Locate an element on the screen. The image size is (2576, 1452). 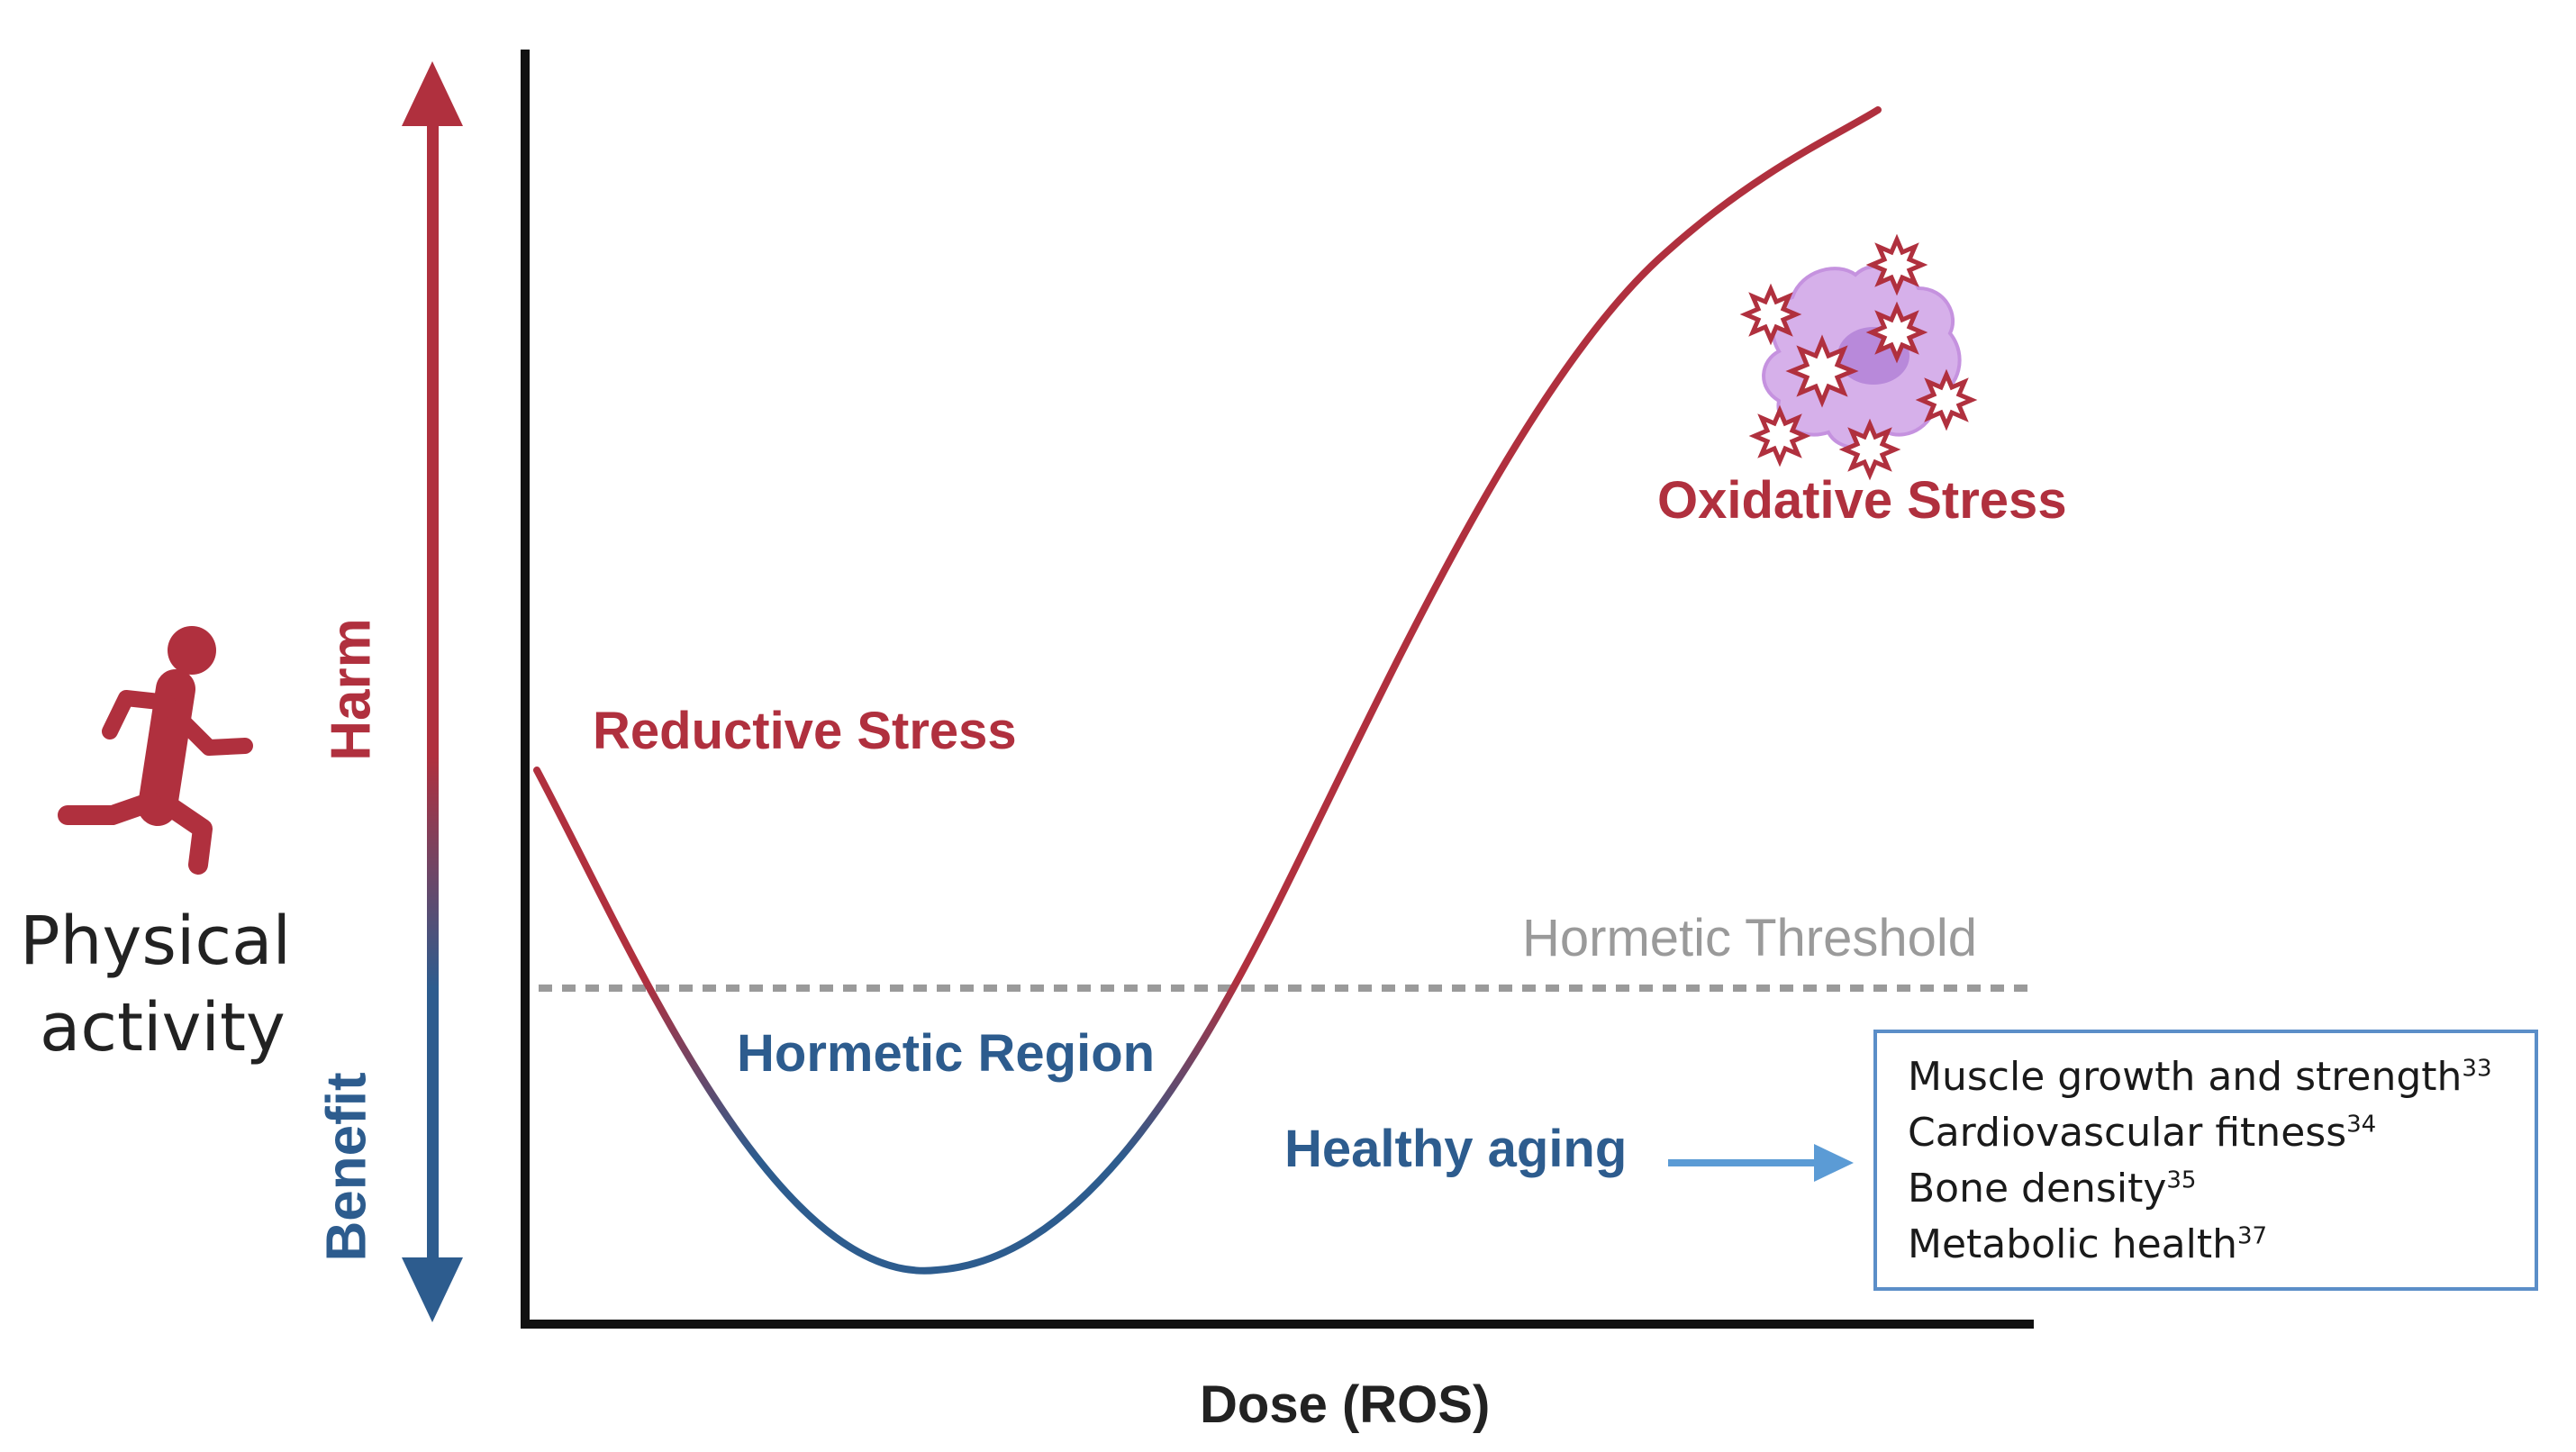
benefit-ref: 35 is located at coordinates (2181, 1180).